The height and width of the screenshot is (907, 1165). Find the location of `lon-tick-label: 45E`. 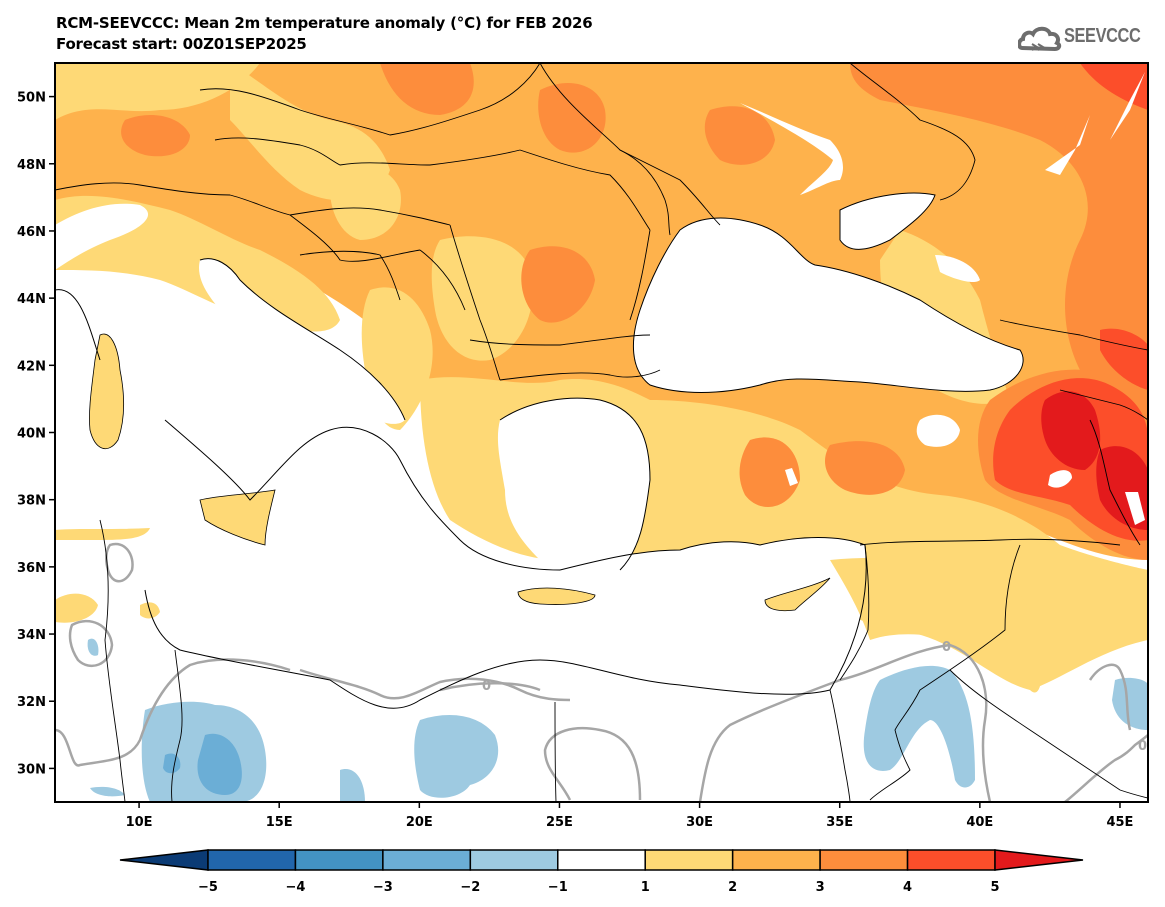

lon-tick-label: 45E is located at coordinates (1119, 822).